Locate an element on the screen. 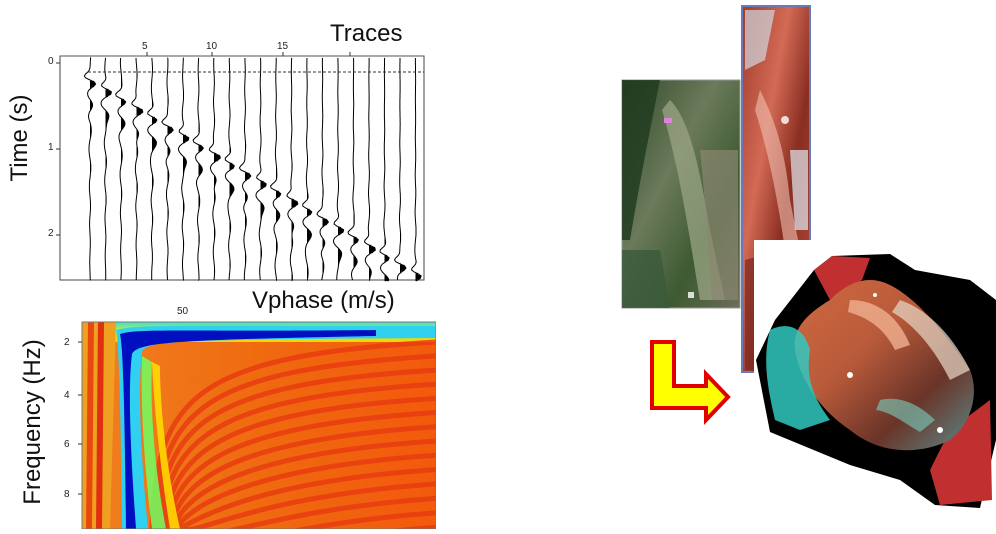  seismic-xtick-10: 10 is located at coordinates (212, 46).